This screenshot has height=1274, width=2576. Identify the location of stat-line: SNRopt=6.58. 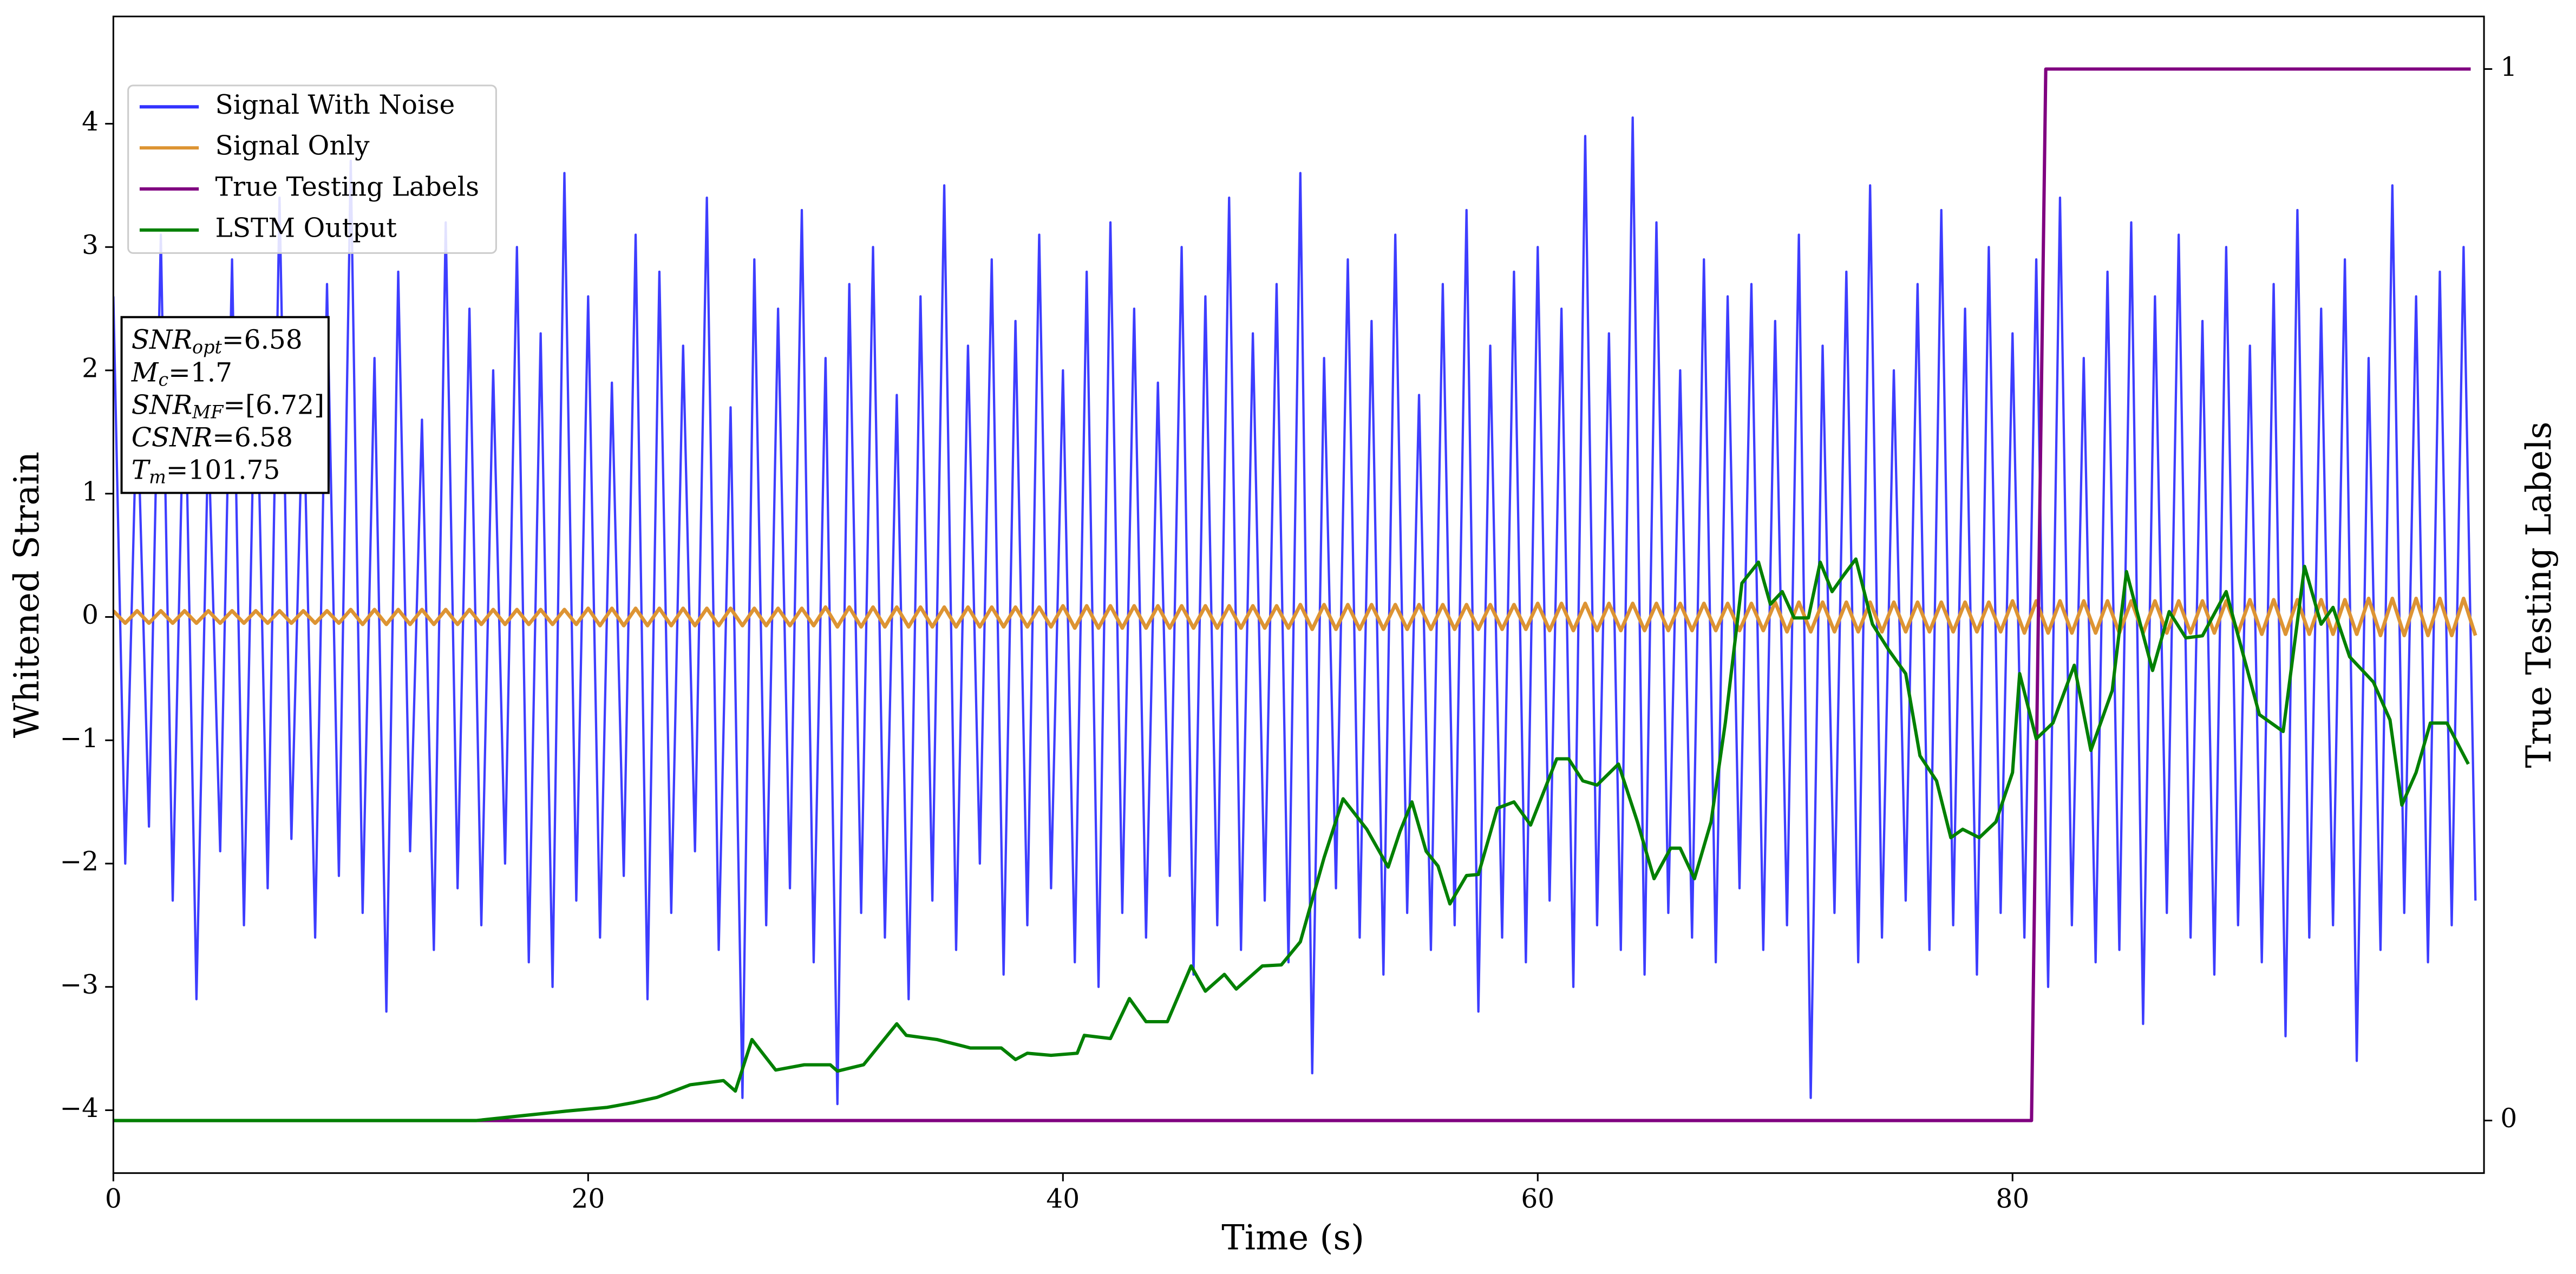
(217, 341).